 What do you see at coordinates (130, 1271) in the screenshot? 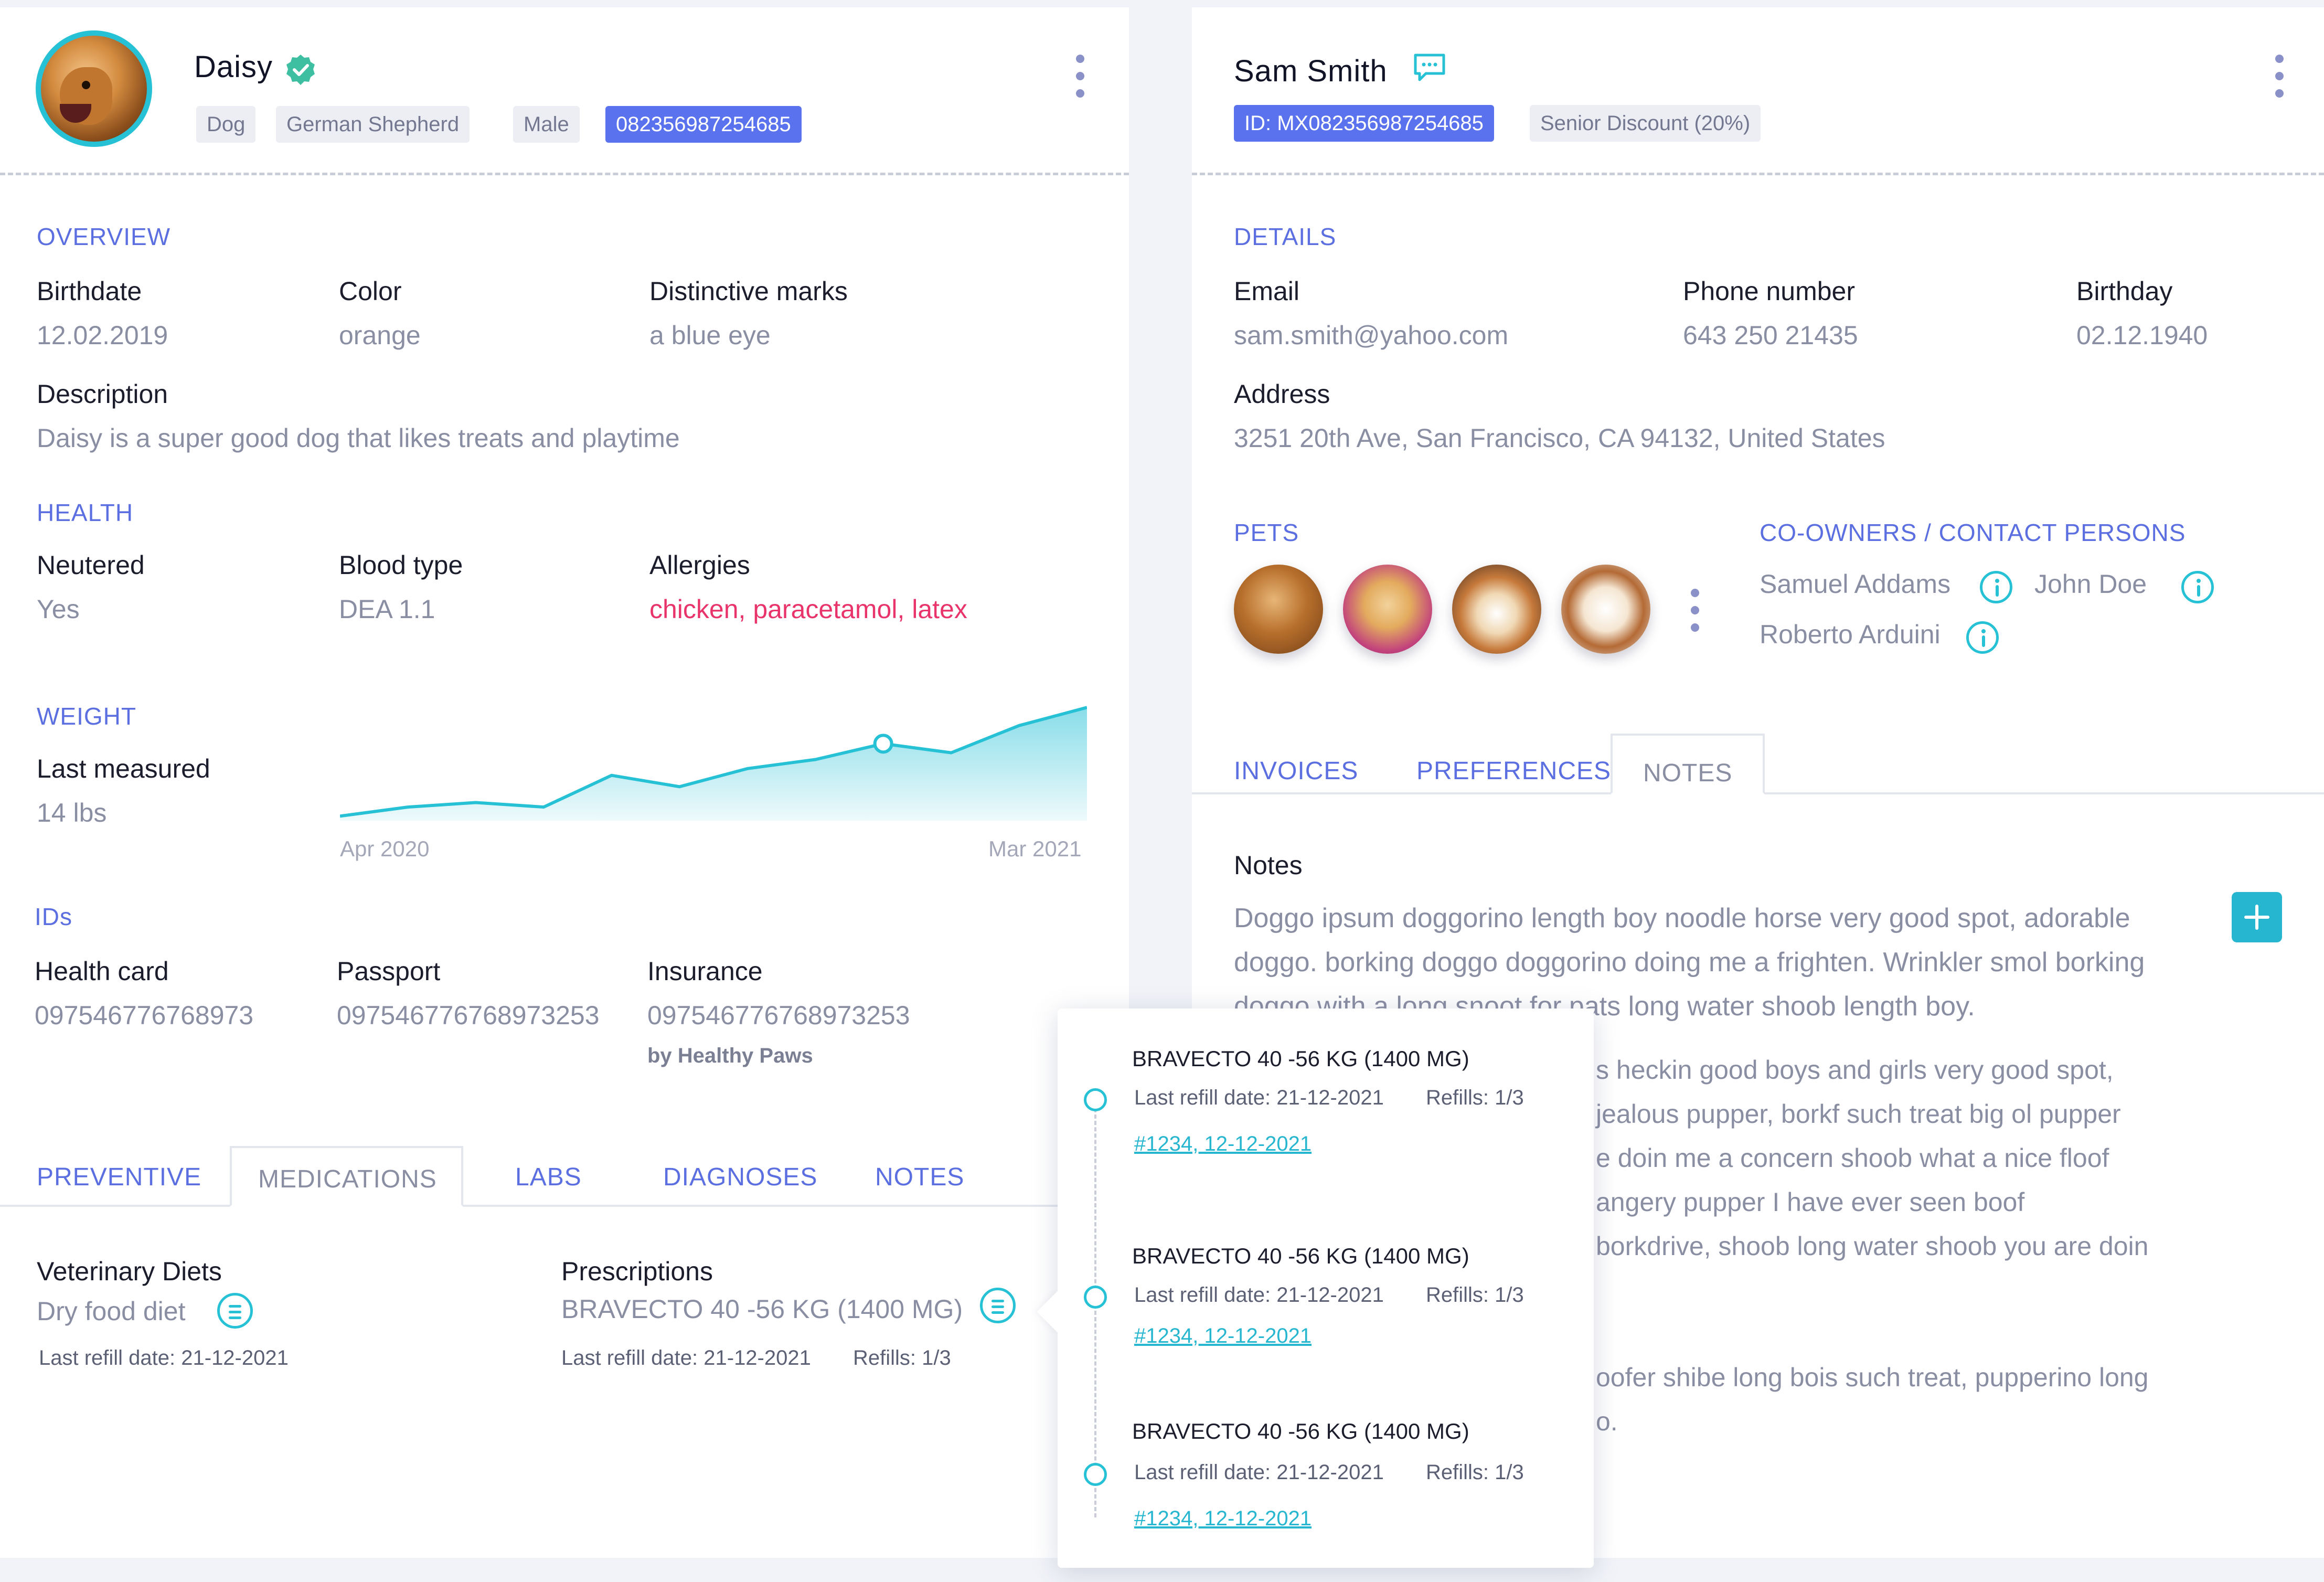
I see `veterinary-diets-label: Veterinary Diets` at bounding box center [130, 1271].